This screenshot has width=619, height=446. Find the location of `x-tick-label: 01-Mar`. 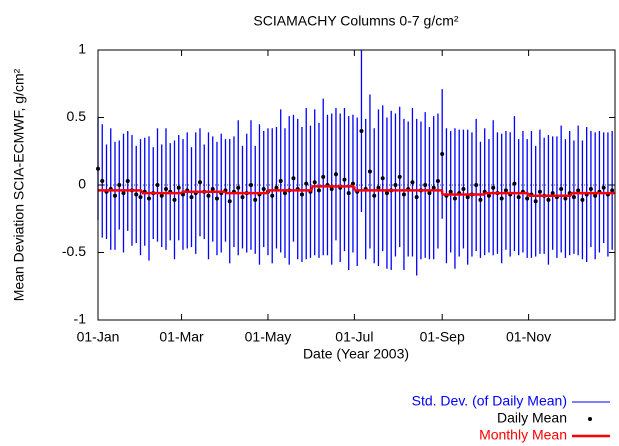

x-tick-label: 01-Mar is located at coordinates (181, 337).